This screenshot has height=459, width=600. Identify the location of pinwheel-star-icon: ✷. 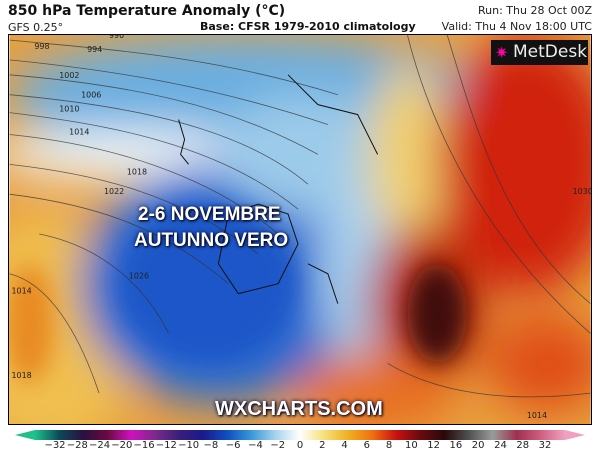
(502, 52).